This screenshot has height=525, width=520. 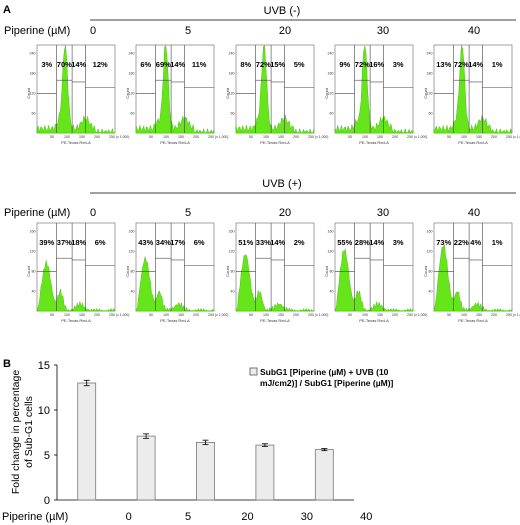 What do you see at coordinates (376, 64) in the screenshot?
I see `gate-percentage: 16%` at bounding box center [376, 64].